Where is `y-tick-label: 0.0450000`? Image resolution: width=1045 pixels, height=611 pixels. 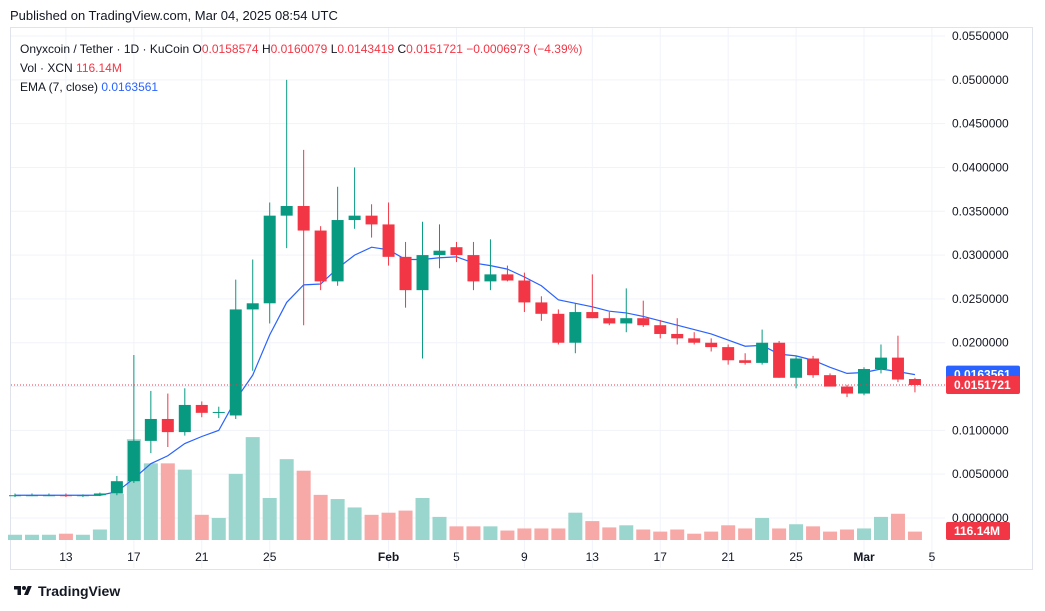 y-tick-label: 0.0450000 is located at coordinates (980, 124).